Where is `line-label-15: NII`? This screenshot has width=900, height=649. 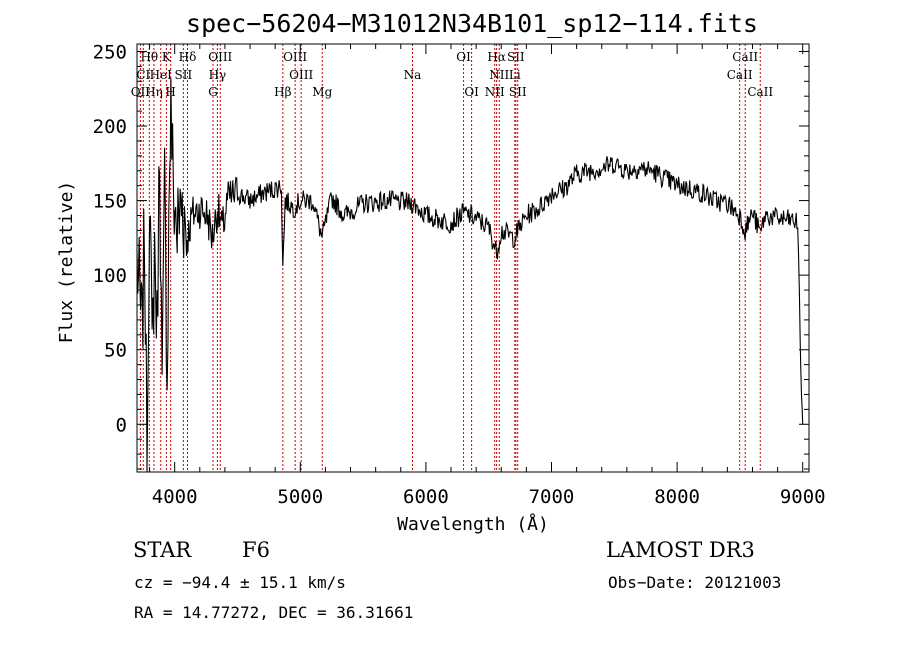
line-label-15: NII is located at coordinates (499, 75).